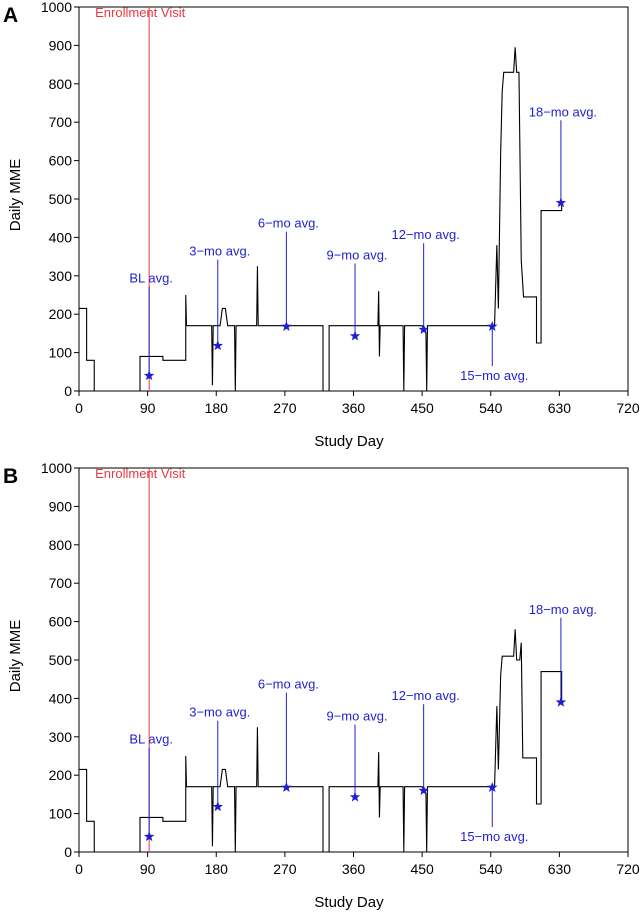  I want to click on panel-label: A, so click(10, 15).